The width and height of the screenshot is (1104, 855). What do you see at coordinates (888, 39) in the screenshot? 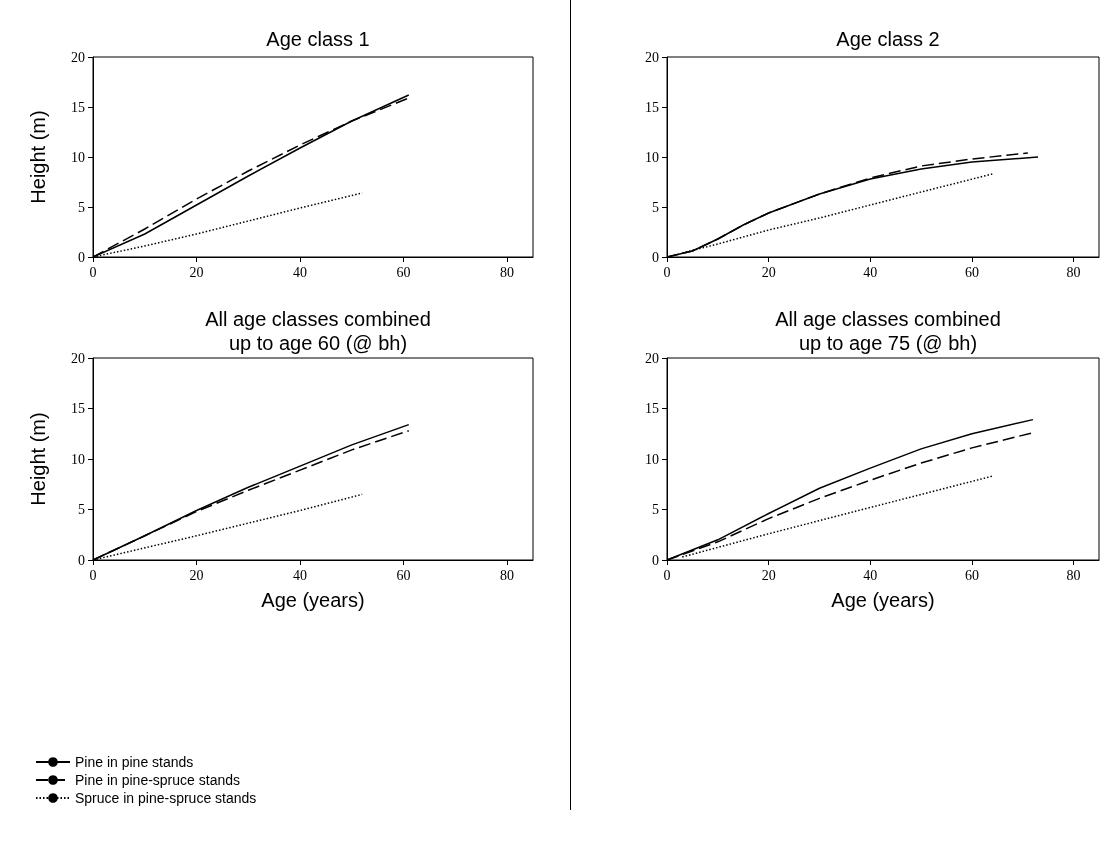
I see `chart-title: Age class 2` at bounding box center [888, 39].